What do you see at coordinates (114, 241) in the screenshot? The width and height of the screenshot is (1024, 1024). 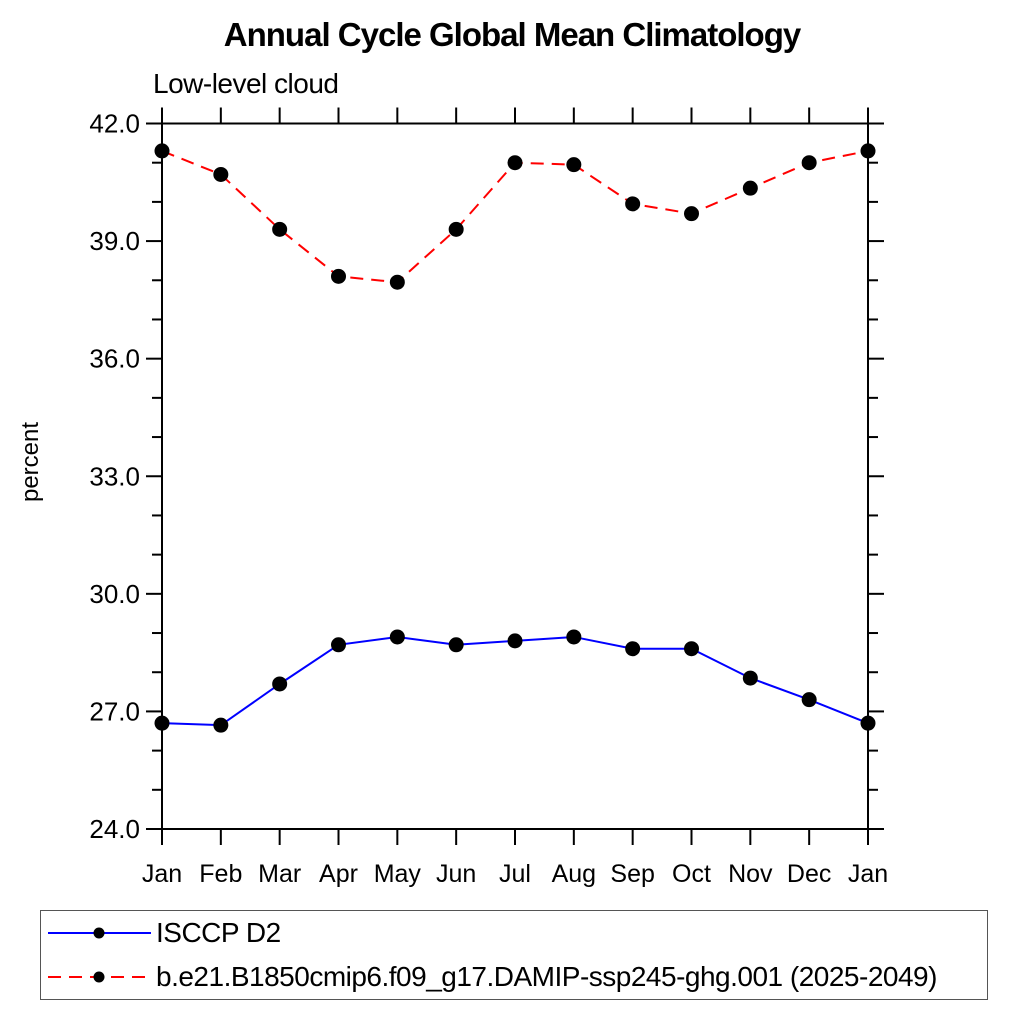 I see `y-tick-label: 39.0` at bounding box center [114, 241].